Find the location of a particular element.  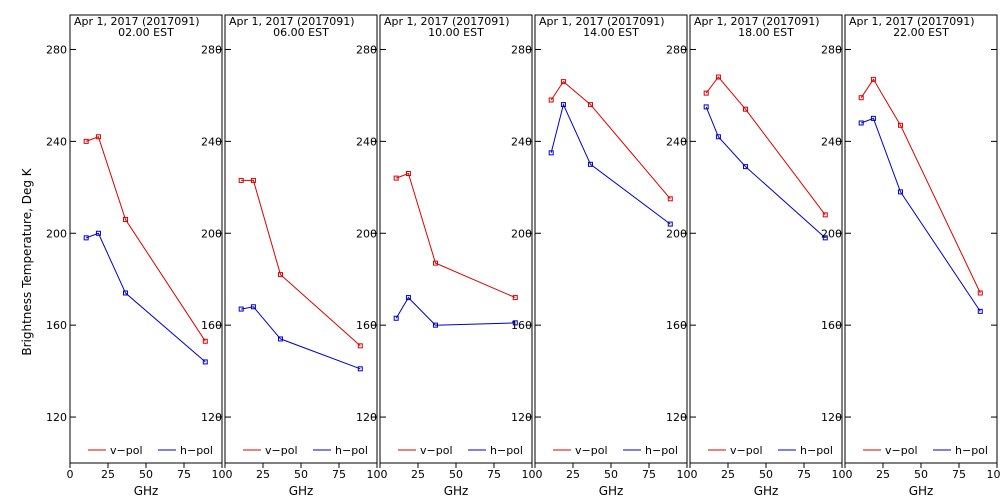

panel-2-title: Apr 1, 2017 (2017091) is located at coordinates (292, 21).